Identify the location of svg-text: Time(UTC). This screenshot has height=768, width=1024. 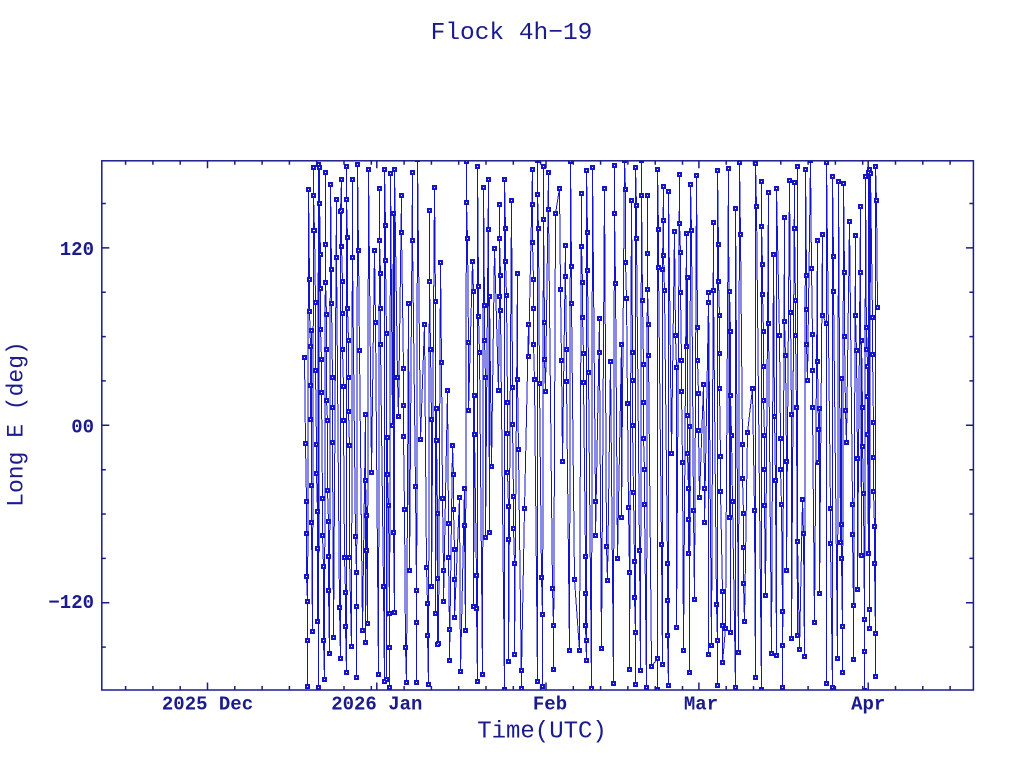
(542, 732).